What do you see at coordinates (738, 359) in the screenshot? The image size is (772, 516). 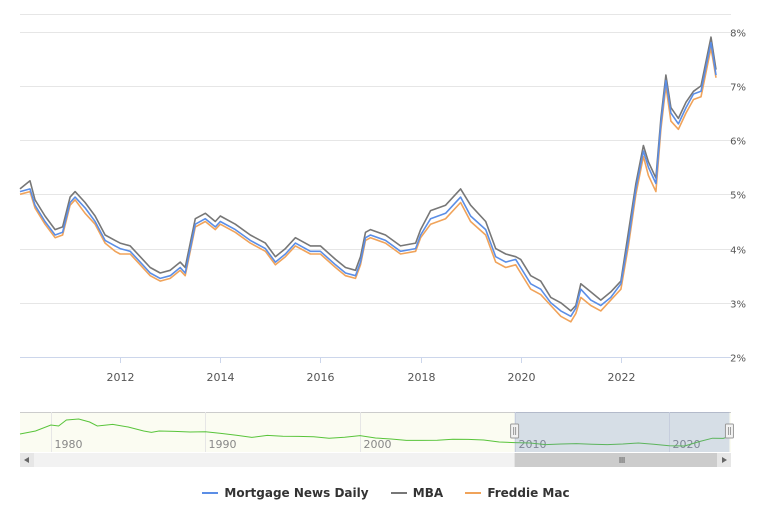 I see `y-tick-label: 2%` at bounding box center [738, 359].